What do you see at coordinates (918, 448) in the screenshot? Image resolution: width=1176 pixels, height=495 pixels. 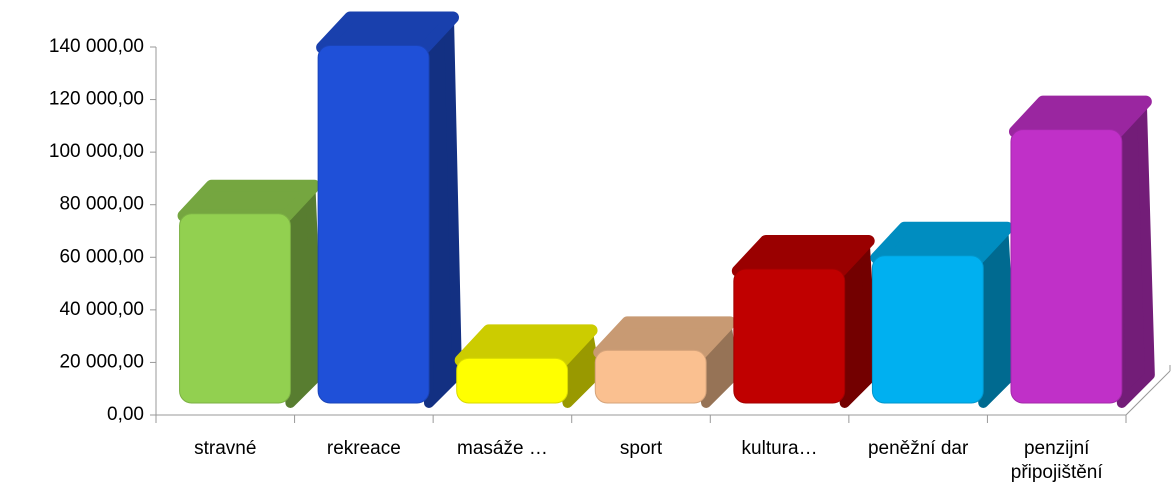 I see `x-tick-label: peněžní dar` at bounding box center [918, 448].